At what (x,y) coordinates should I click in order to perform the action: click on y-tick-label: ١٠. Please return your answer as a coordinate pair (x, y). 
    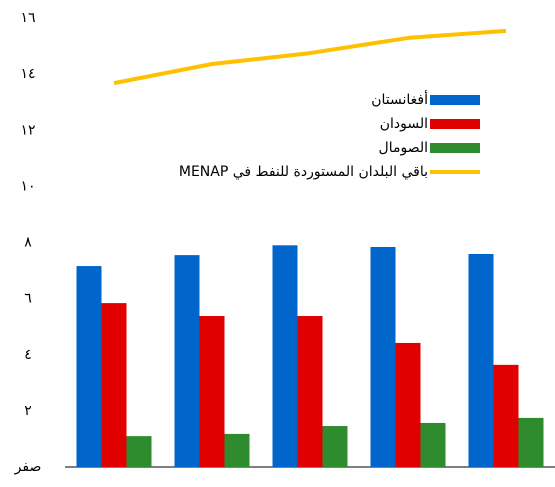
    Looking at the image, I should click on (27, 186).